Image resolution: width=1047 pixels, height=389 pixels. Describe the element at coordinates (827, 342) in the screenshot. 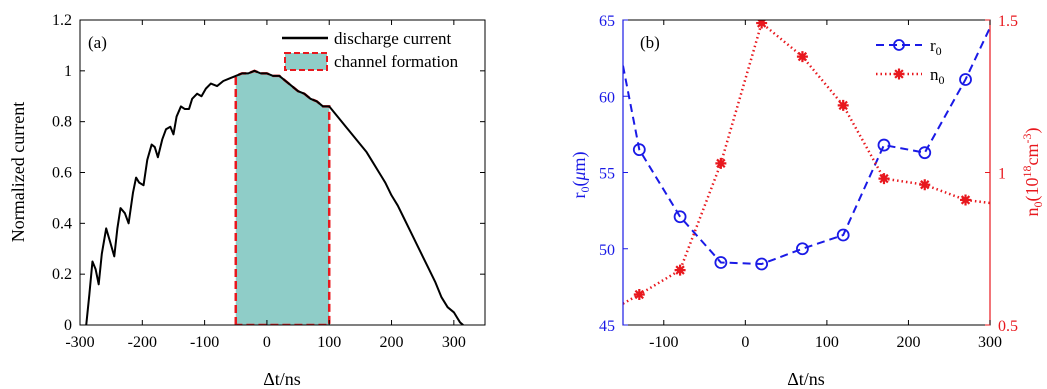

I see `panel-b-x-tick-label: 100` at that location.